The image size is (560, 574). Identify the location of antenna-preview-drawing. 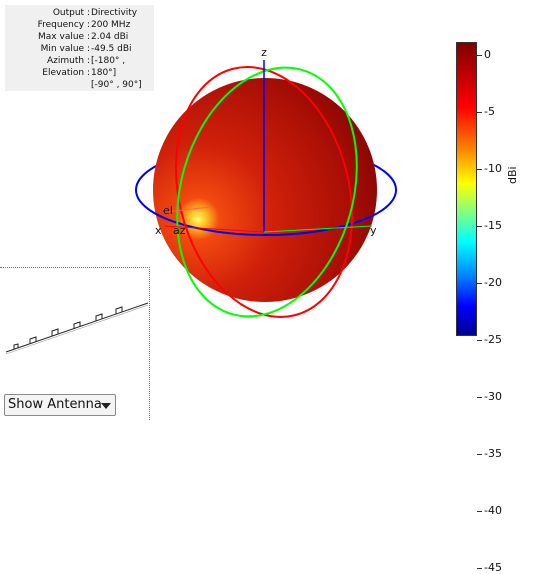
(77, 328).